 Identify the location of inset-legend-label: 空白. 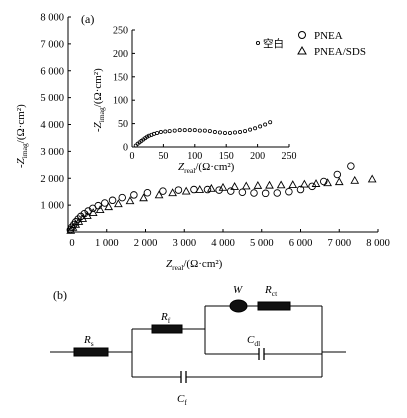
(273, 43).